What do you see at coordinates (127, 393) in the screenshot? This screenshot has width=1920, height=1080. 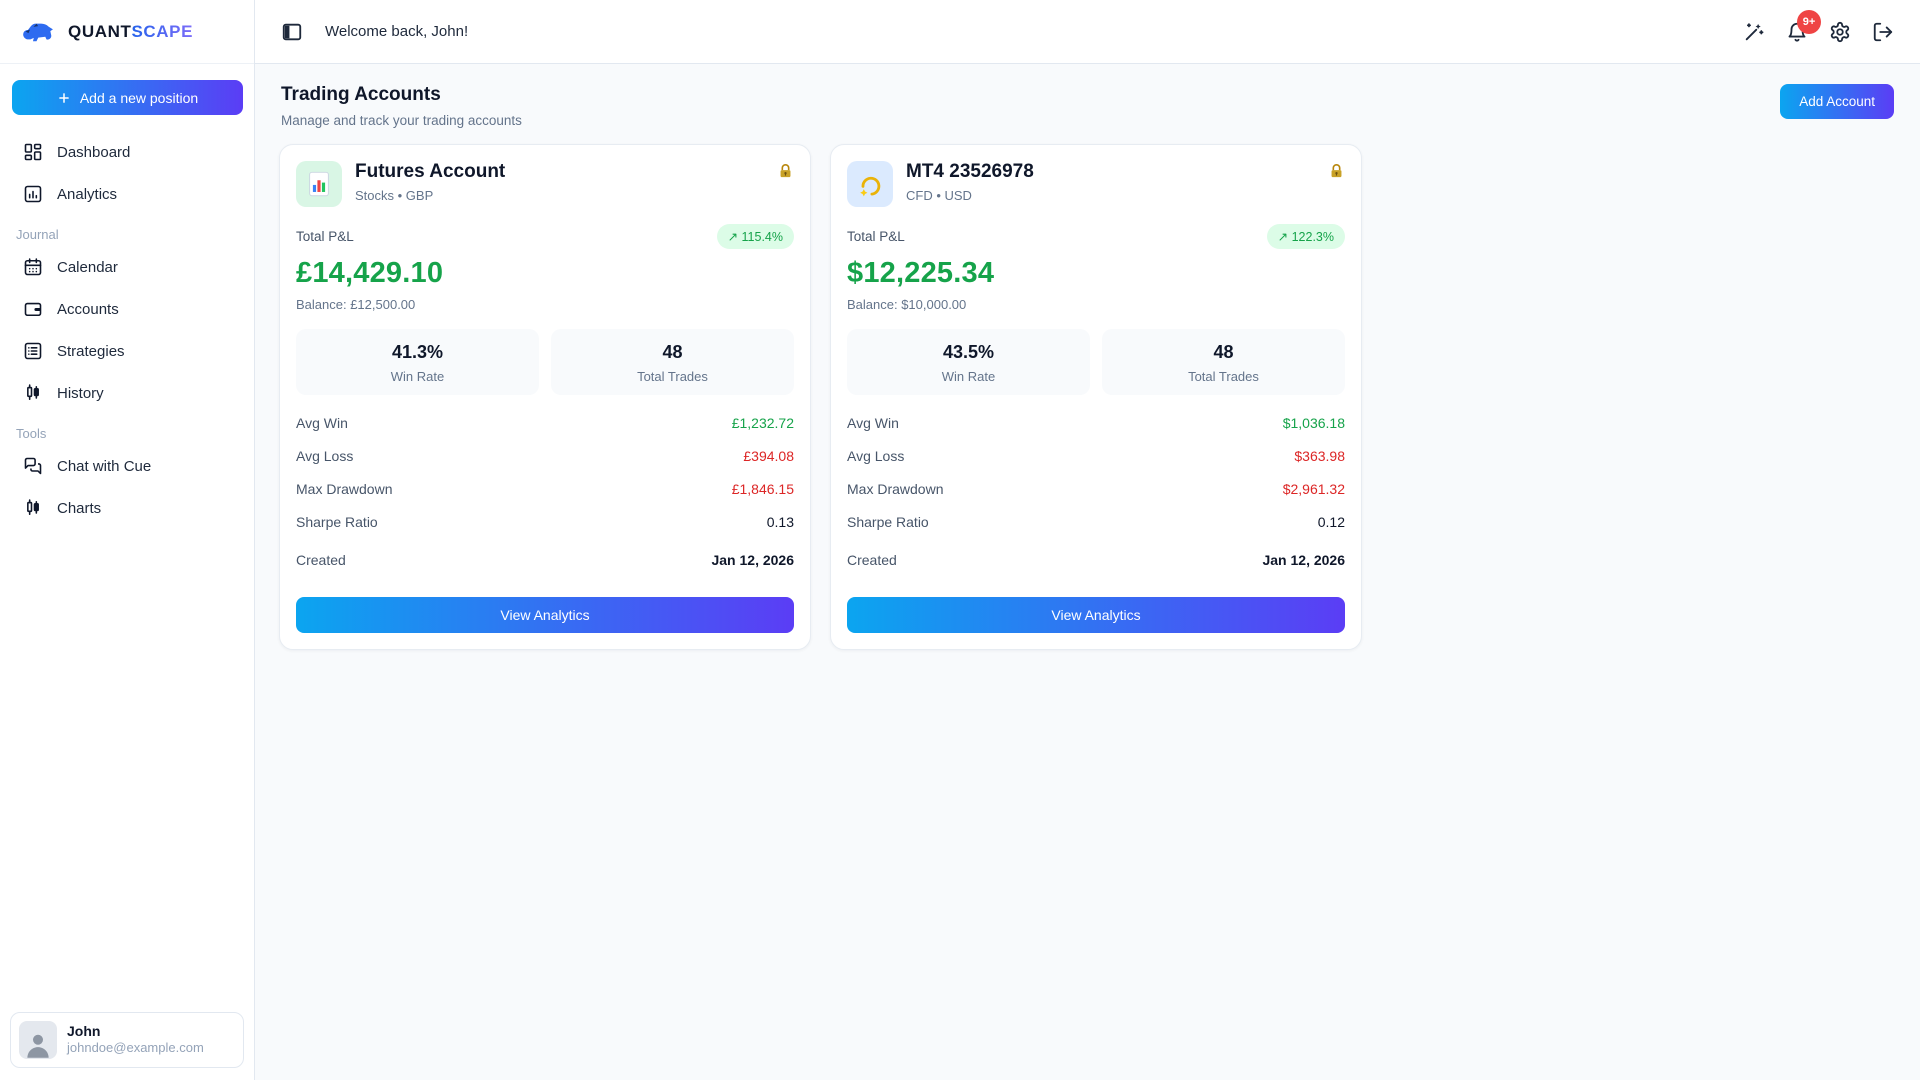 I see `sidebar-item-history: History` at bounding box center [127, 393].